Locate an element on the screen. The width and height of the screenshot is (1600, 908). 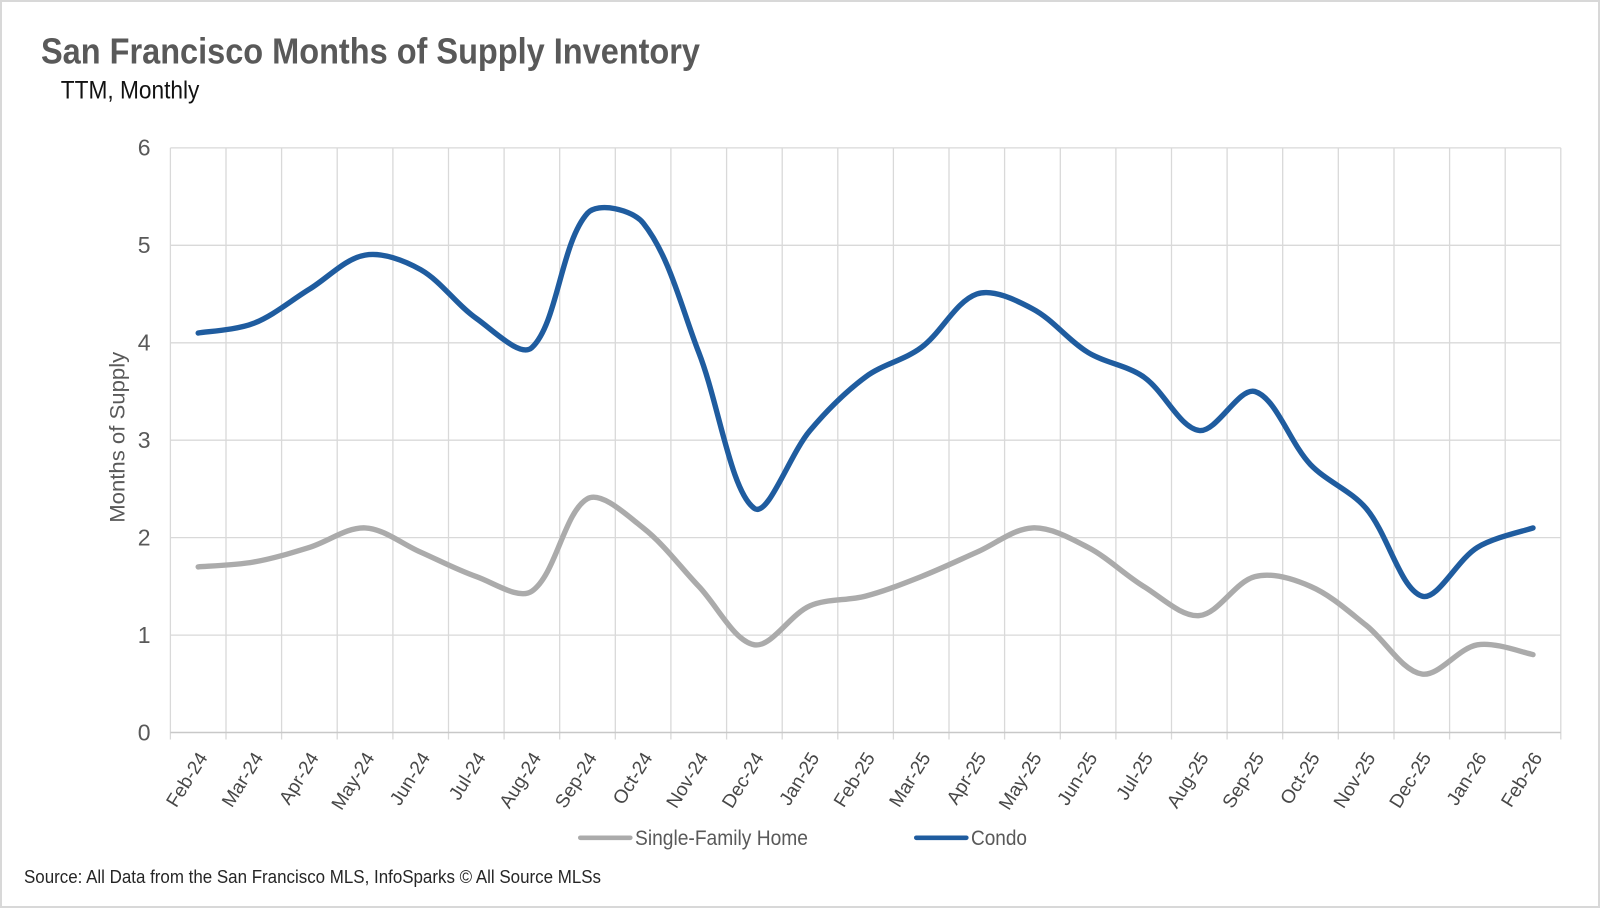
svg-text: Months of Supply is located at coordinates (118, 437).